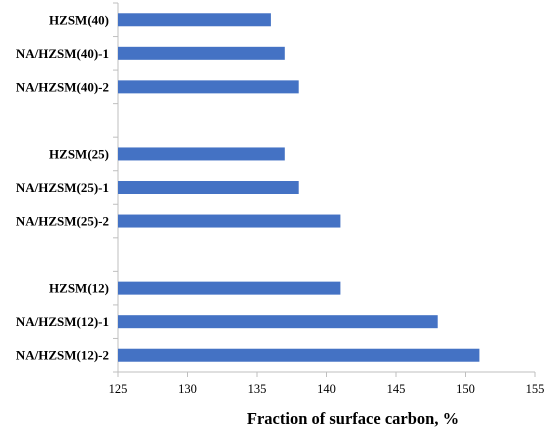  I want to click on x-tick-label: 125, so click(118, 389).